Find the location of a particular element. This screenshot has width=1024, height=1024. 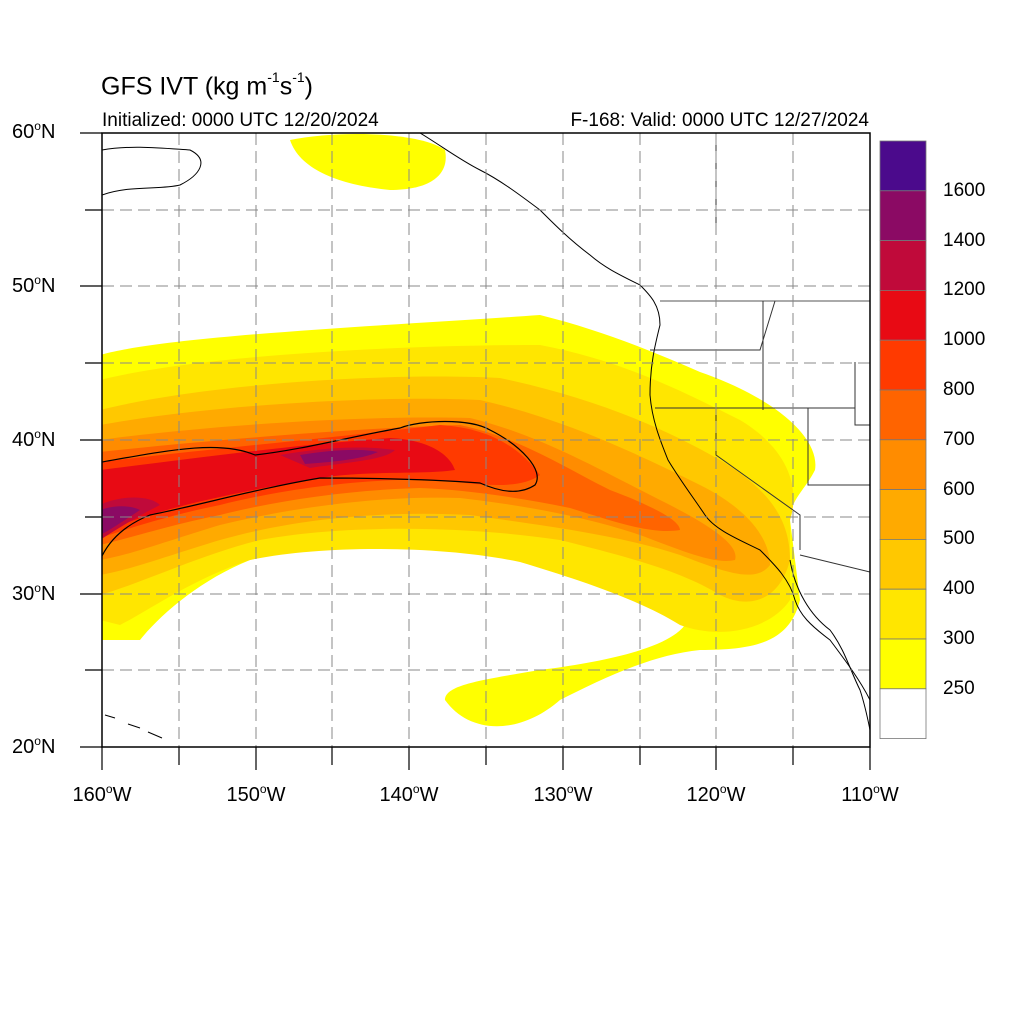

lon-label: 140oW is located at coordinates (409, 794).